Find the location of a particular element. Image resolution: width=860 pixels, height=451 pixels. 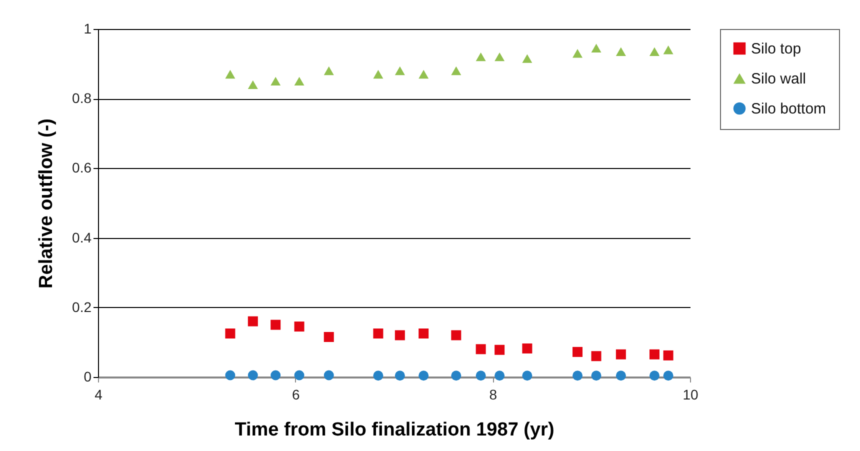

y-tick-label: 0.8 is located at coordinates (82, 98).